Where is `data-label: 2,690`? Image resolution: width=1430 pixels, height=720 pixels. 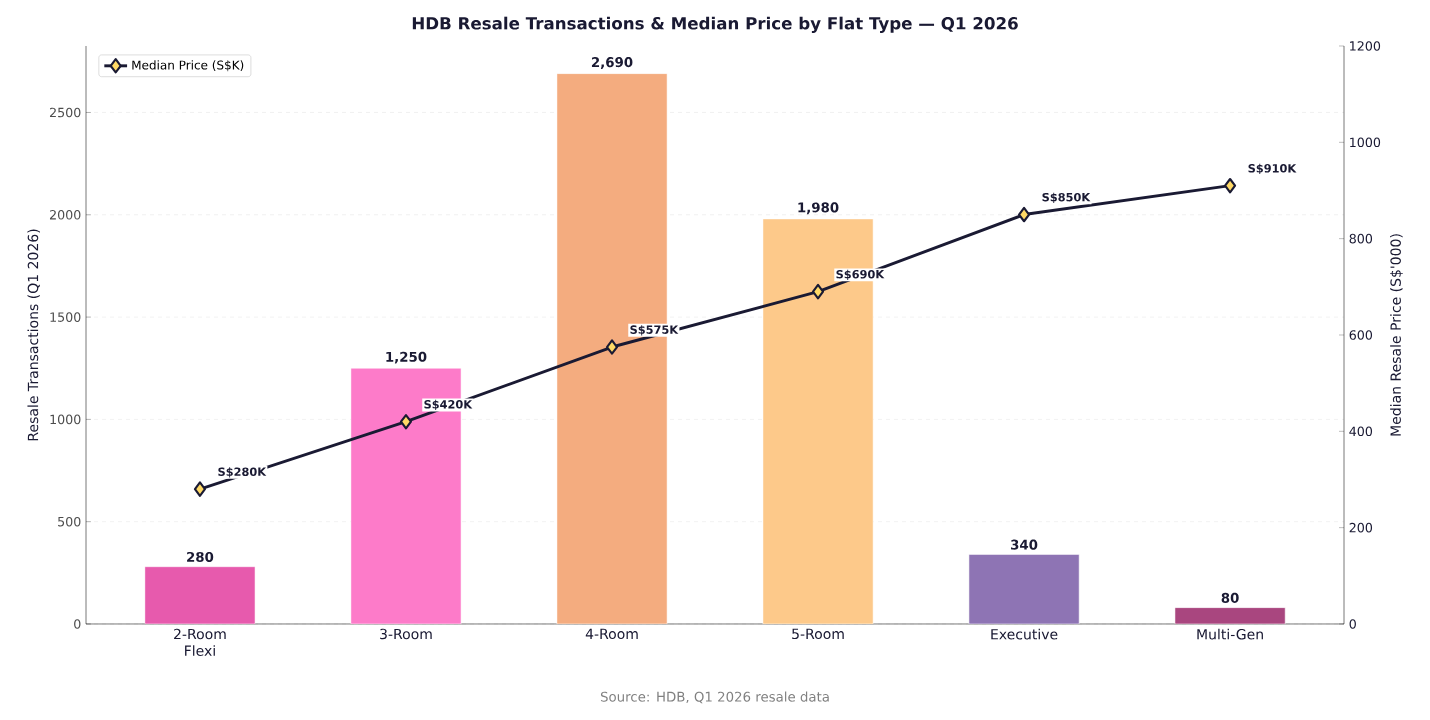 data-label: 2,690 is located at coordinates (612, 63).